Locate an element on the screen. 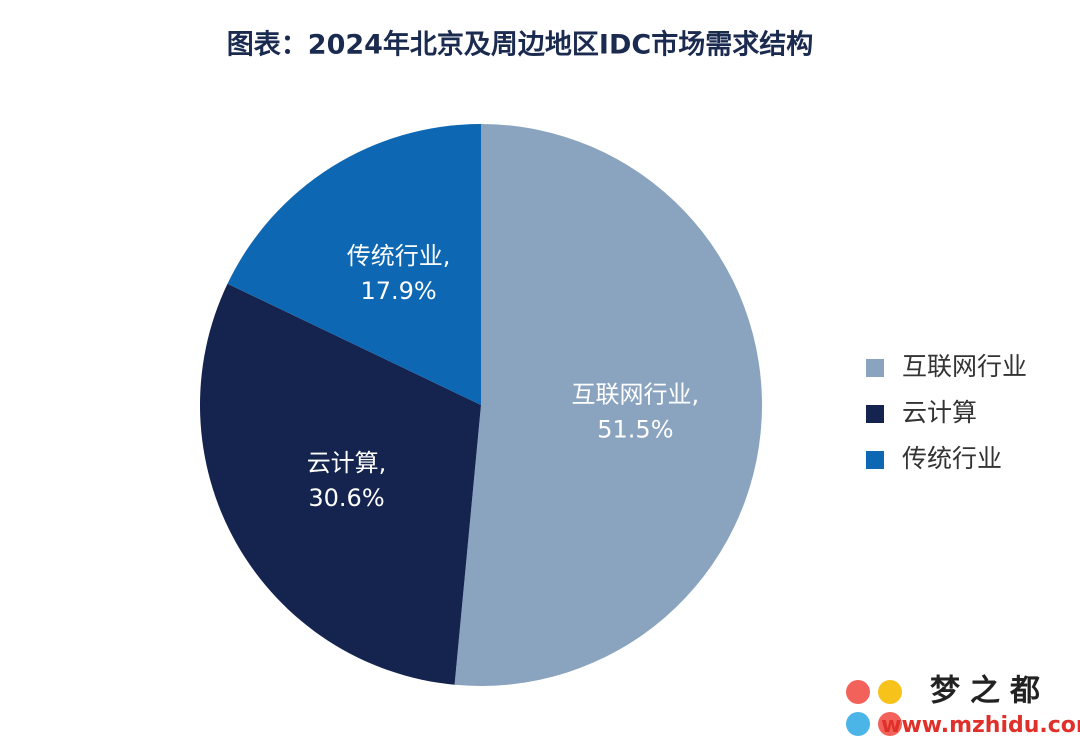 This screenshot has width=1080, height=748. watermark-url: www.mzhidu.com is located at coordinates (980, 725).